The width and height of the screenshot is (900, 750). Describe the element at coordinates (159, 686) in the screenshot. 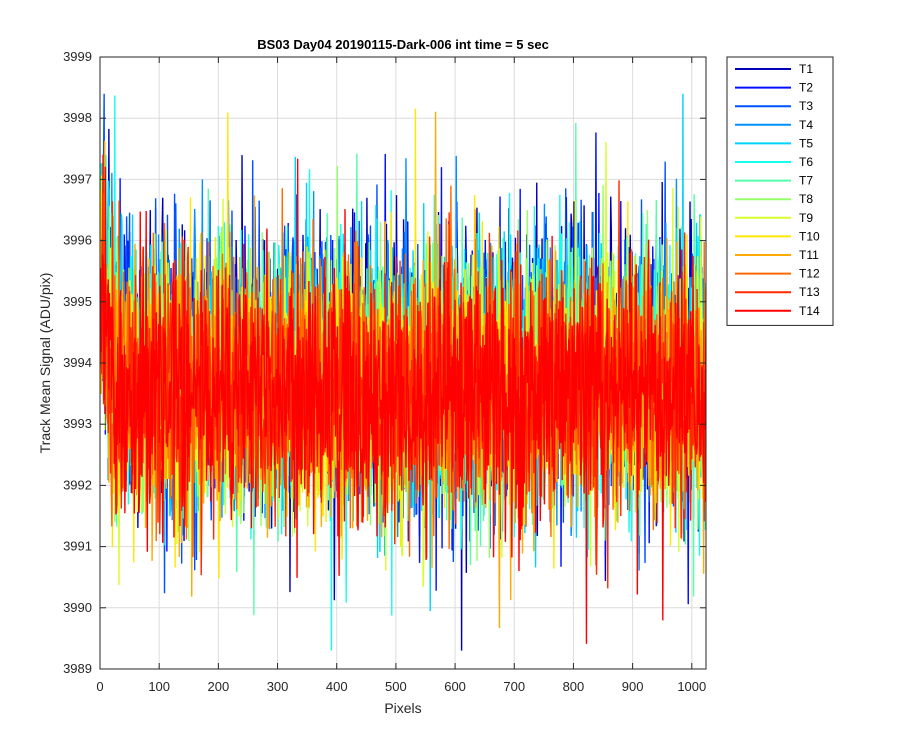

I see `x-tick-label: 100` at that location.